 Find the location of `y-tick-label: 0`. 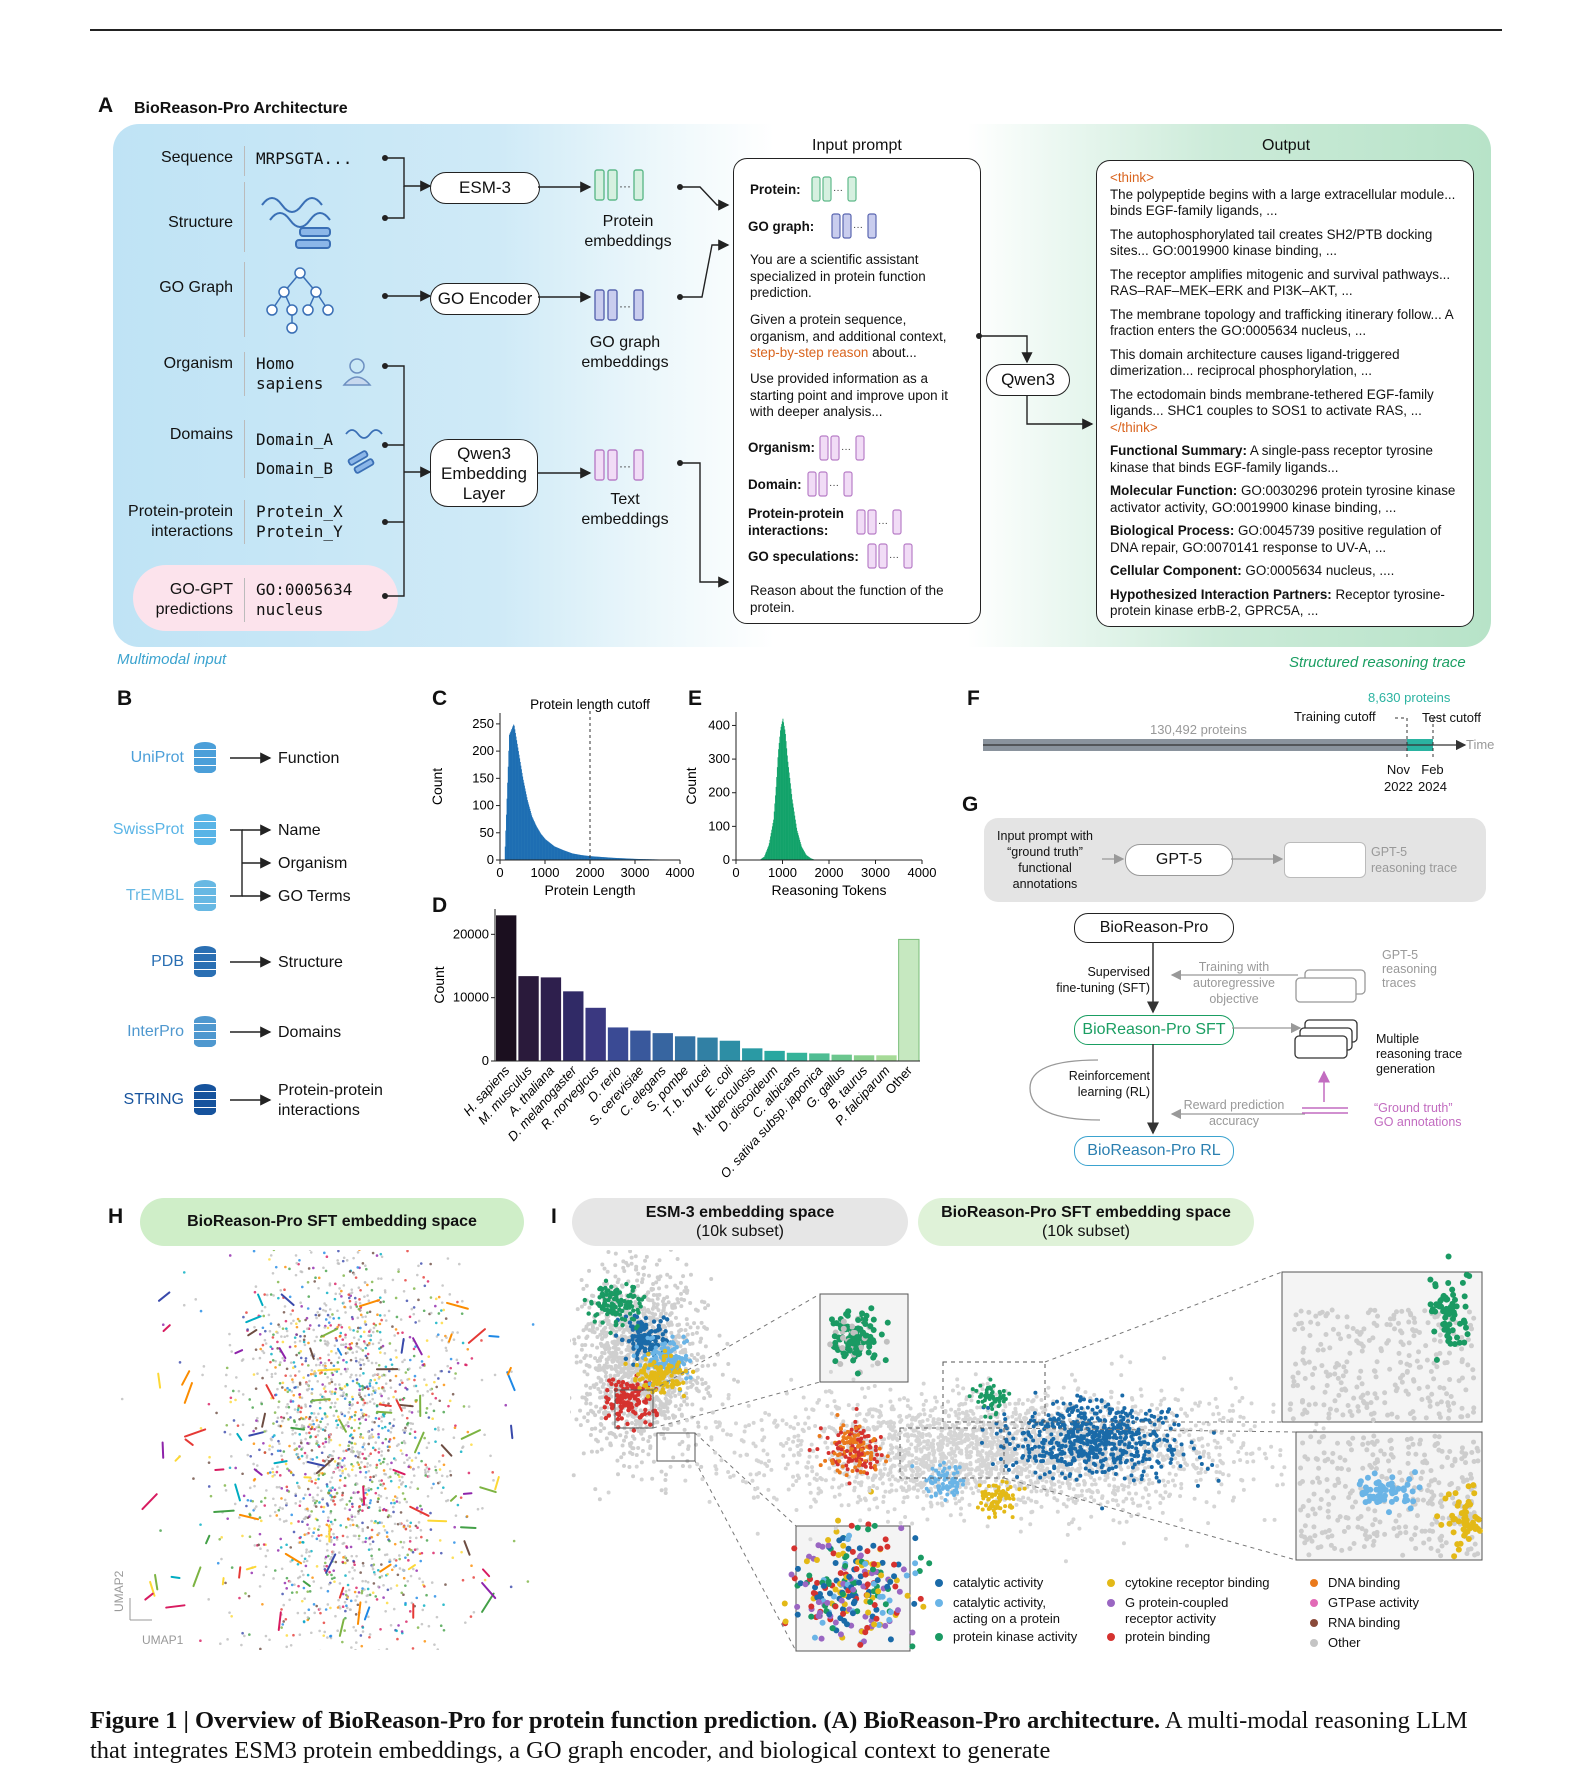

y-tick-label: 0 is located at coordinates (726, 859).